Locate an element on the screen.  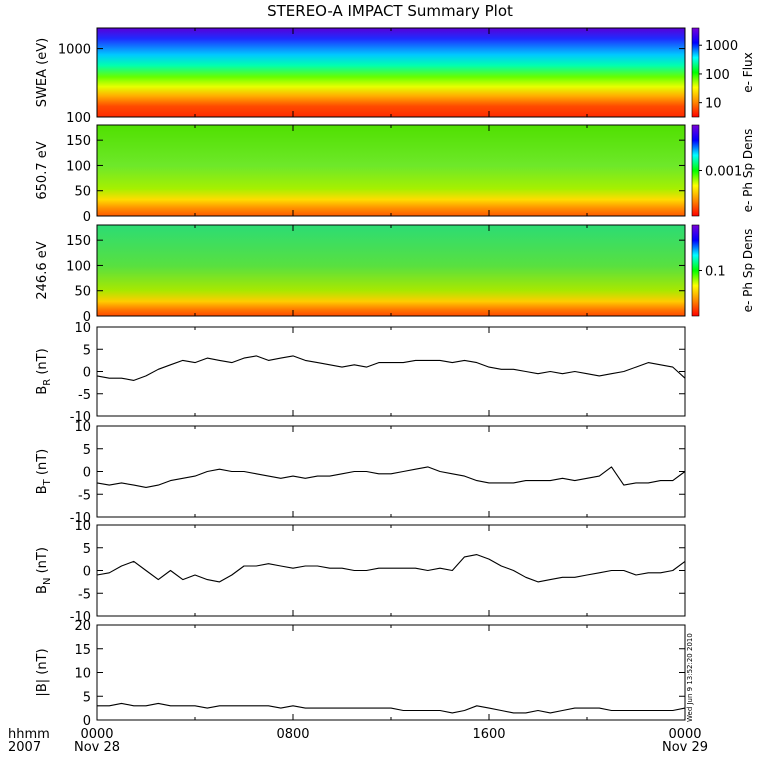
y-axis-label: 246.6 eV is located at coordinates (42, 270).